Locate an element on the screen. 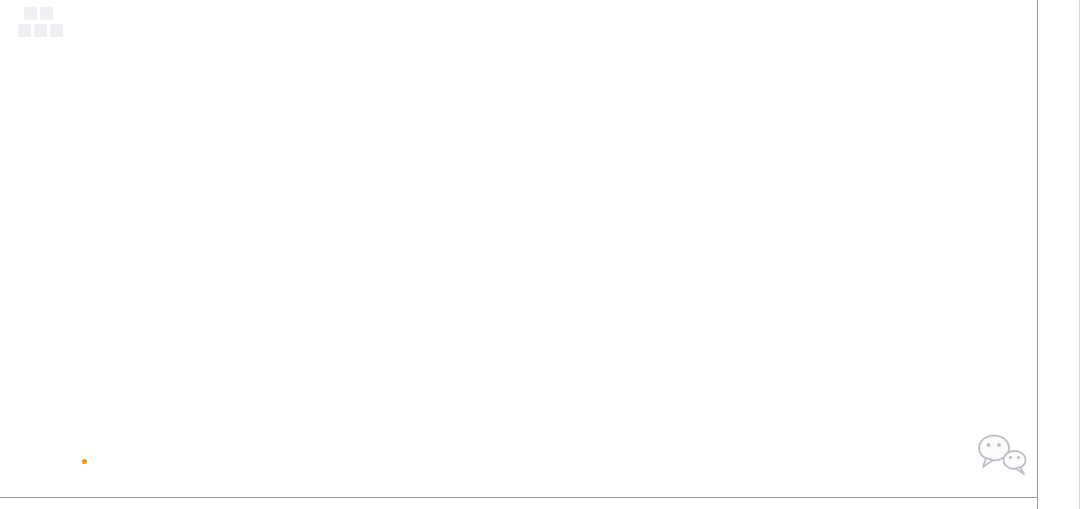  legend-row-dxy is located at coordinates (55, 13).